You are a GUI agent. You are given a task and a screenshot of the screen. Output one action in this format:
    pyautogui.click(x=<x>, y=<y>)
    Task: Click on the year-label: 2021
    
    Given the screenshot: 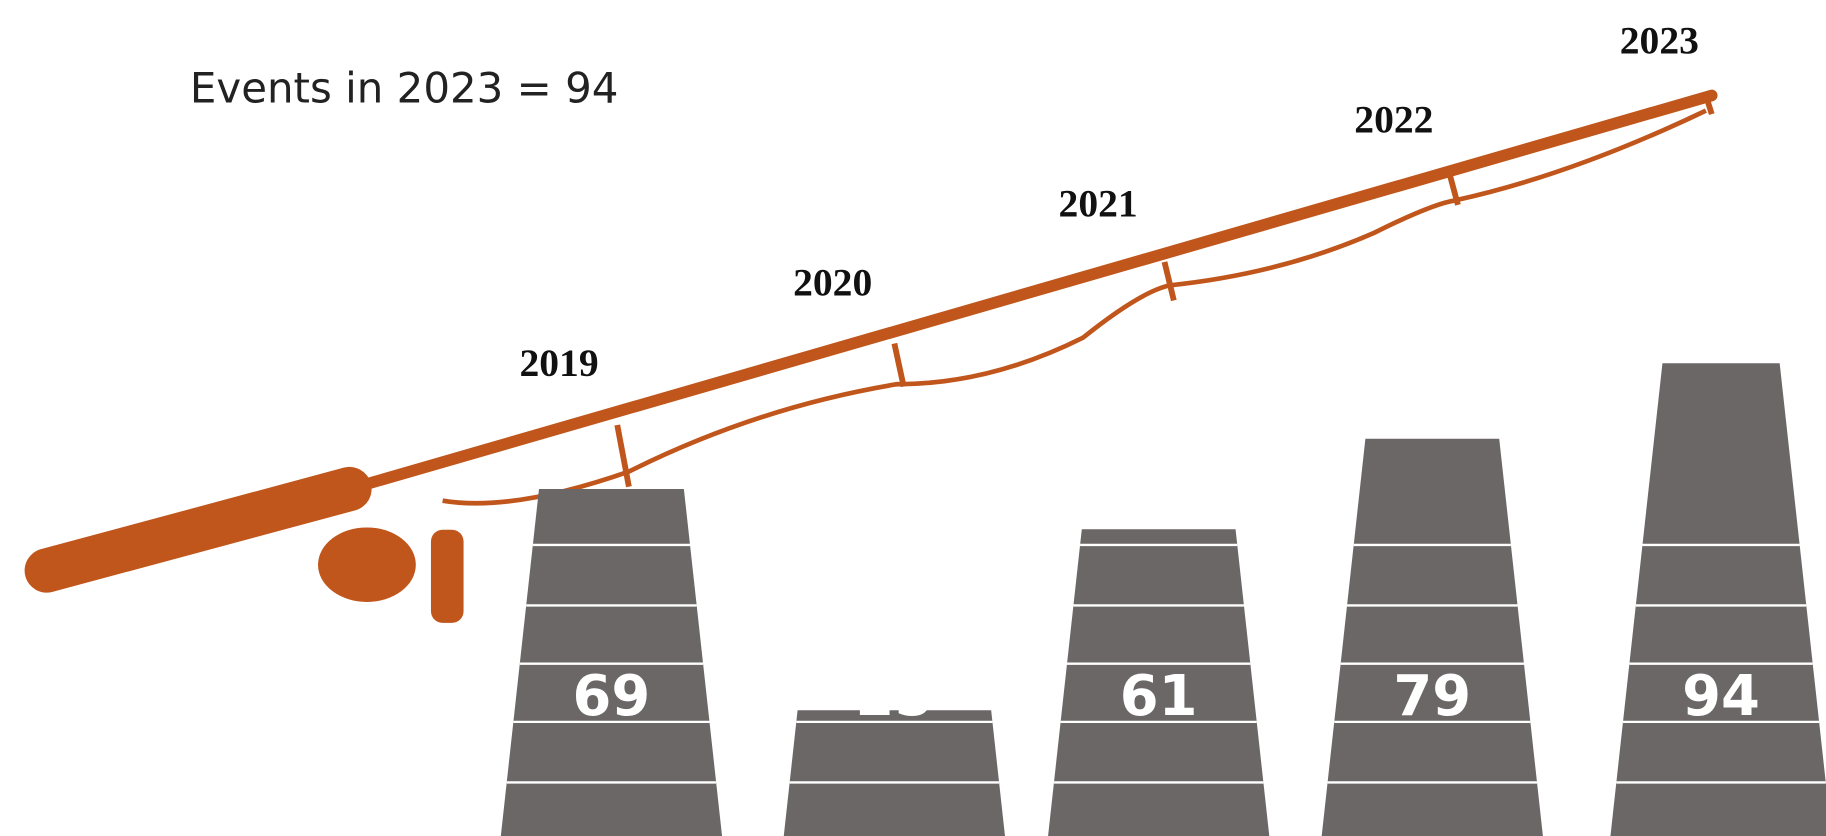 What is the action you would take?
    pyautogui.click(x=1098, y=204)
    